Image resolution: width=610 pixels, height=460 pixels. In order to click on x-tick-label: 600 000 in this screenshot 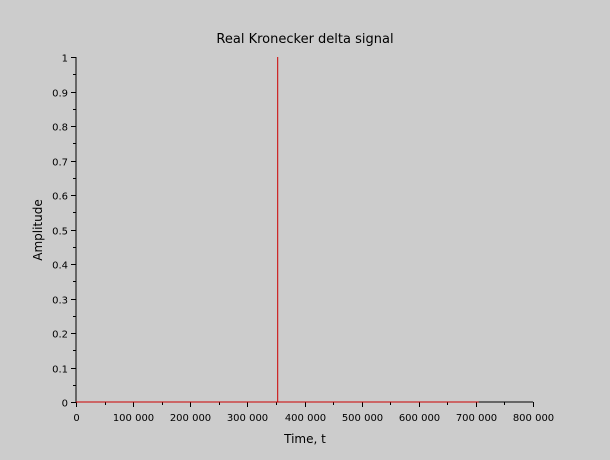, I will do `click(419, 418)`.